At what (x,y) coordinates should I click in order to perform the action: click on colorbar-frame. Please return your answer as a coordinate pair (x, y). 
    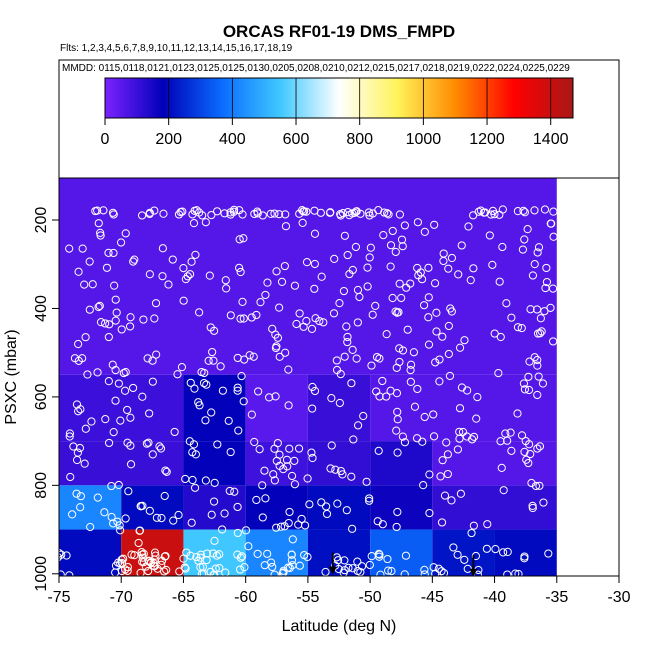
    Looking at the image, I should click on (339, 98).